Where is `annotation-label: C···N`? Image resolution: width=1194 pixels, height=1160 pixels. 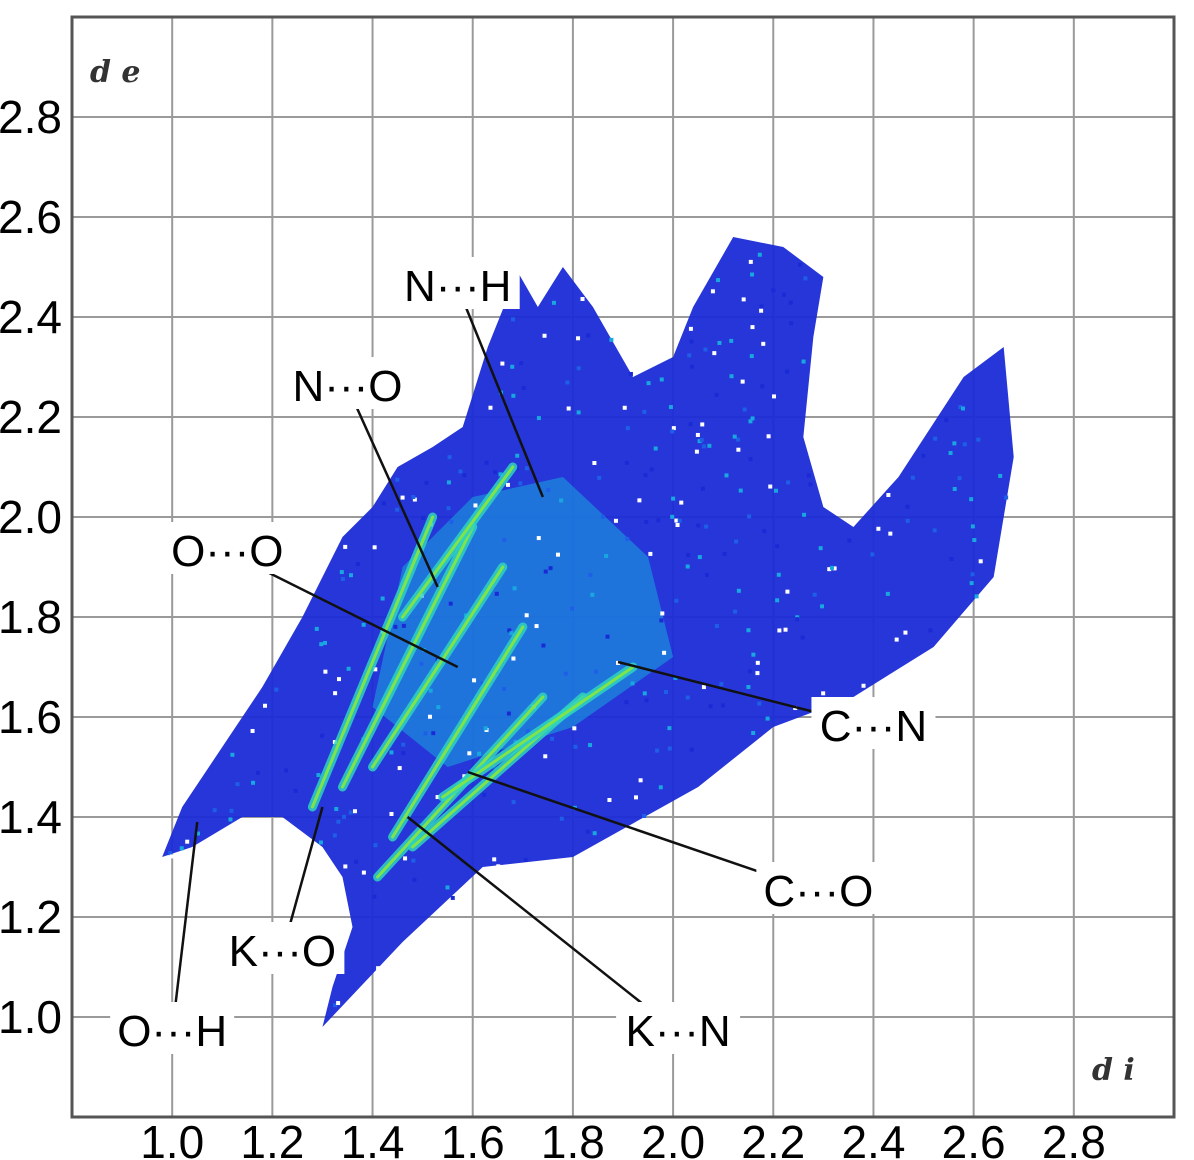 annotation-label: C···N is located at coordinates (874, 726).